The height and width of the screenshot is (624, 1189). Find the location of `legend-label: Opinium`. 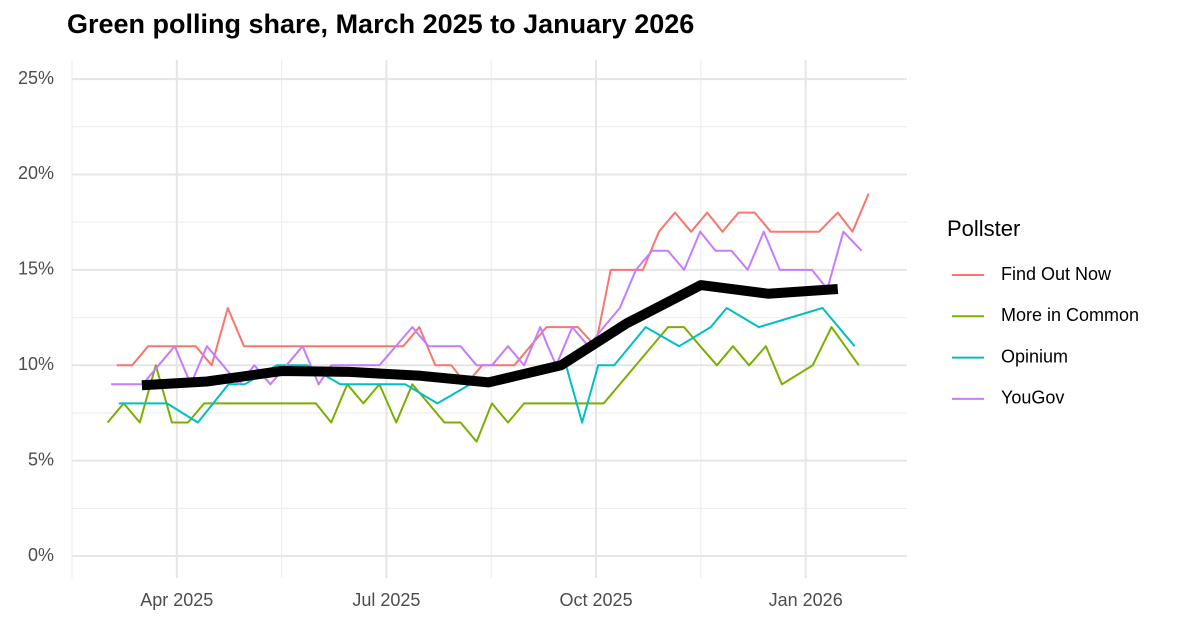

legend-label: Opinium is located at coordinates (1034, 356).